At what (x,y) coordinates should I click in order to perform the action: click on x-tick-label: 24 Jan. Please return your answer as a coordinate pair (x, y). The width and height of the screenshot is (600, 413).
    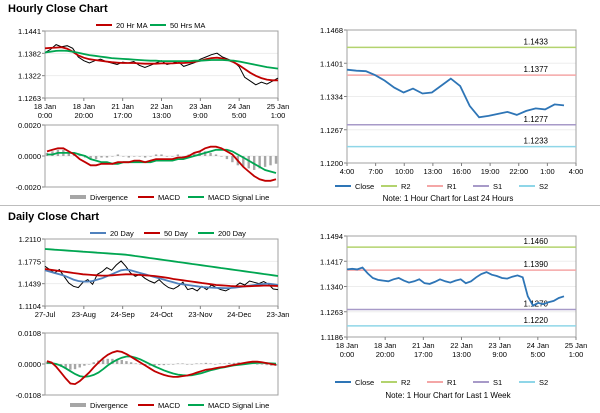
    Looking at the image, I should click on (538, 345).